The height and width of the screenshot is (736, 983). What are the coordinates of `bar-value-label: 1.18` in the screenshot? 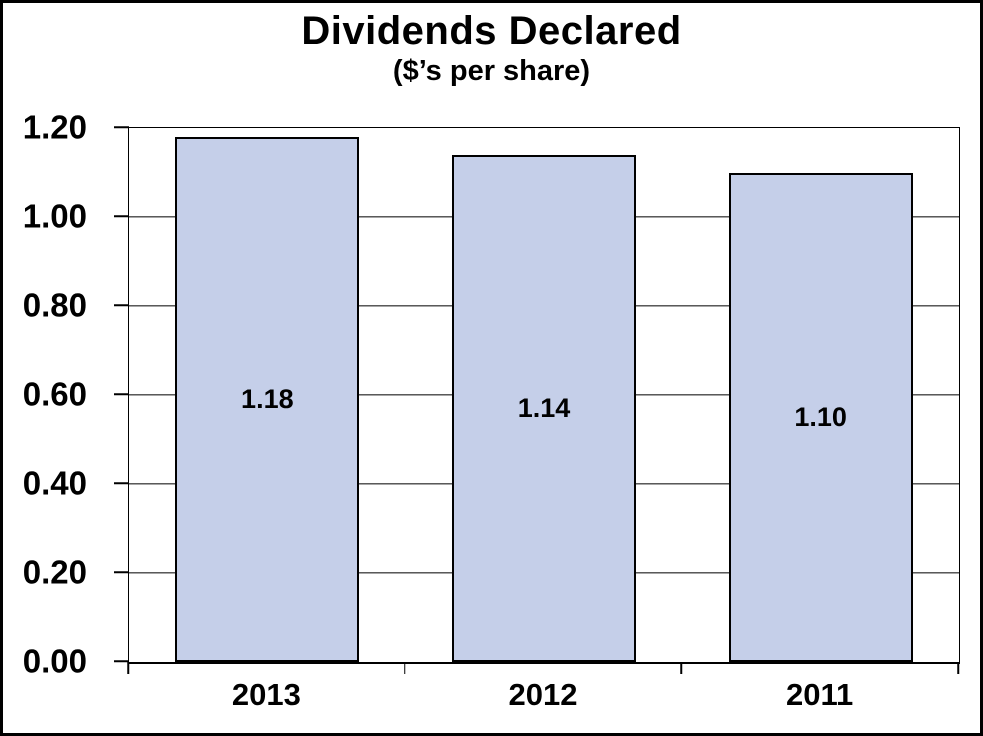 It's located at (267, 398).